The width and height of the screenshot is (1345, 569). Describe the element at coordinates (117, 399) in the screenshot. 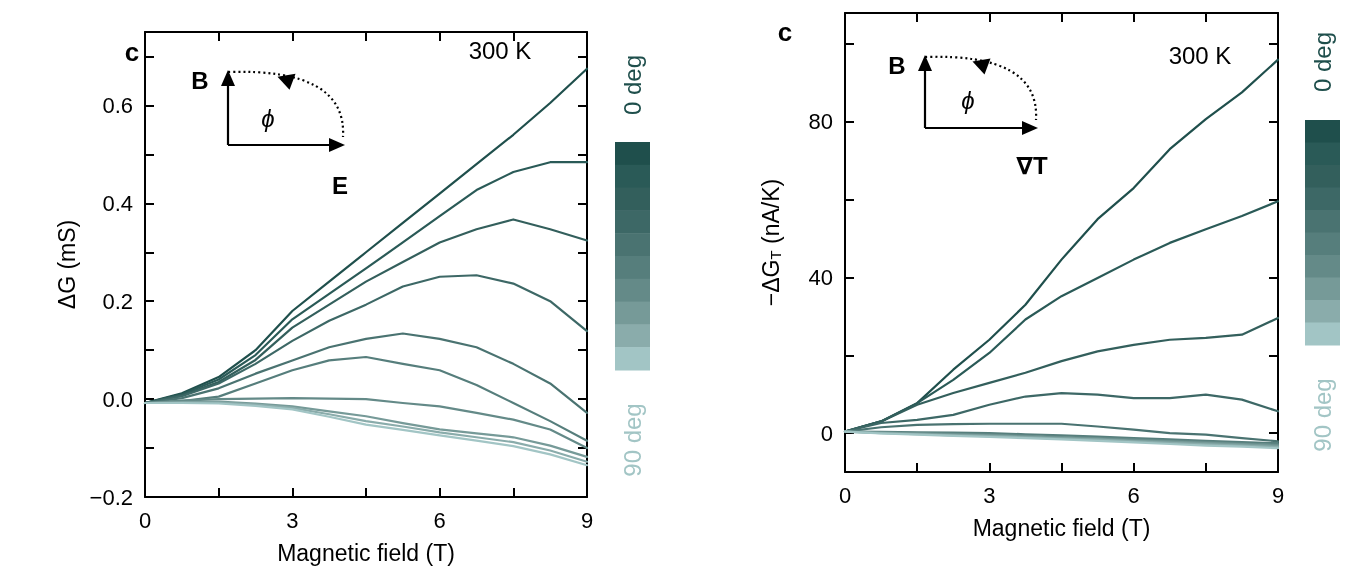

I see `y-tick-label: 0.0` at that location.